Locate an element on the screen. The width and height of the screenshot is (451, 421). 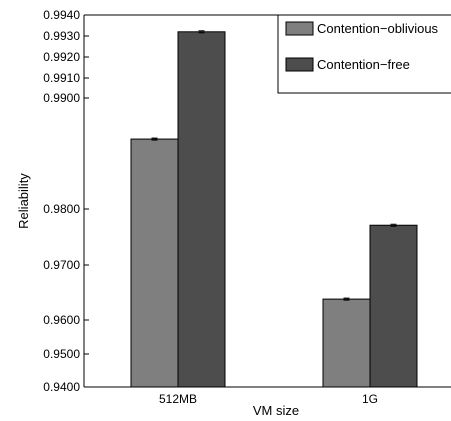
y-tick-label: 0.9400 is located at coordinates (61, 387).